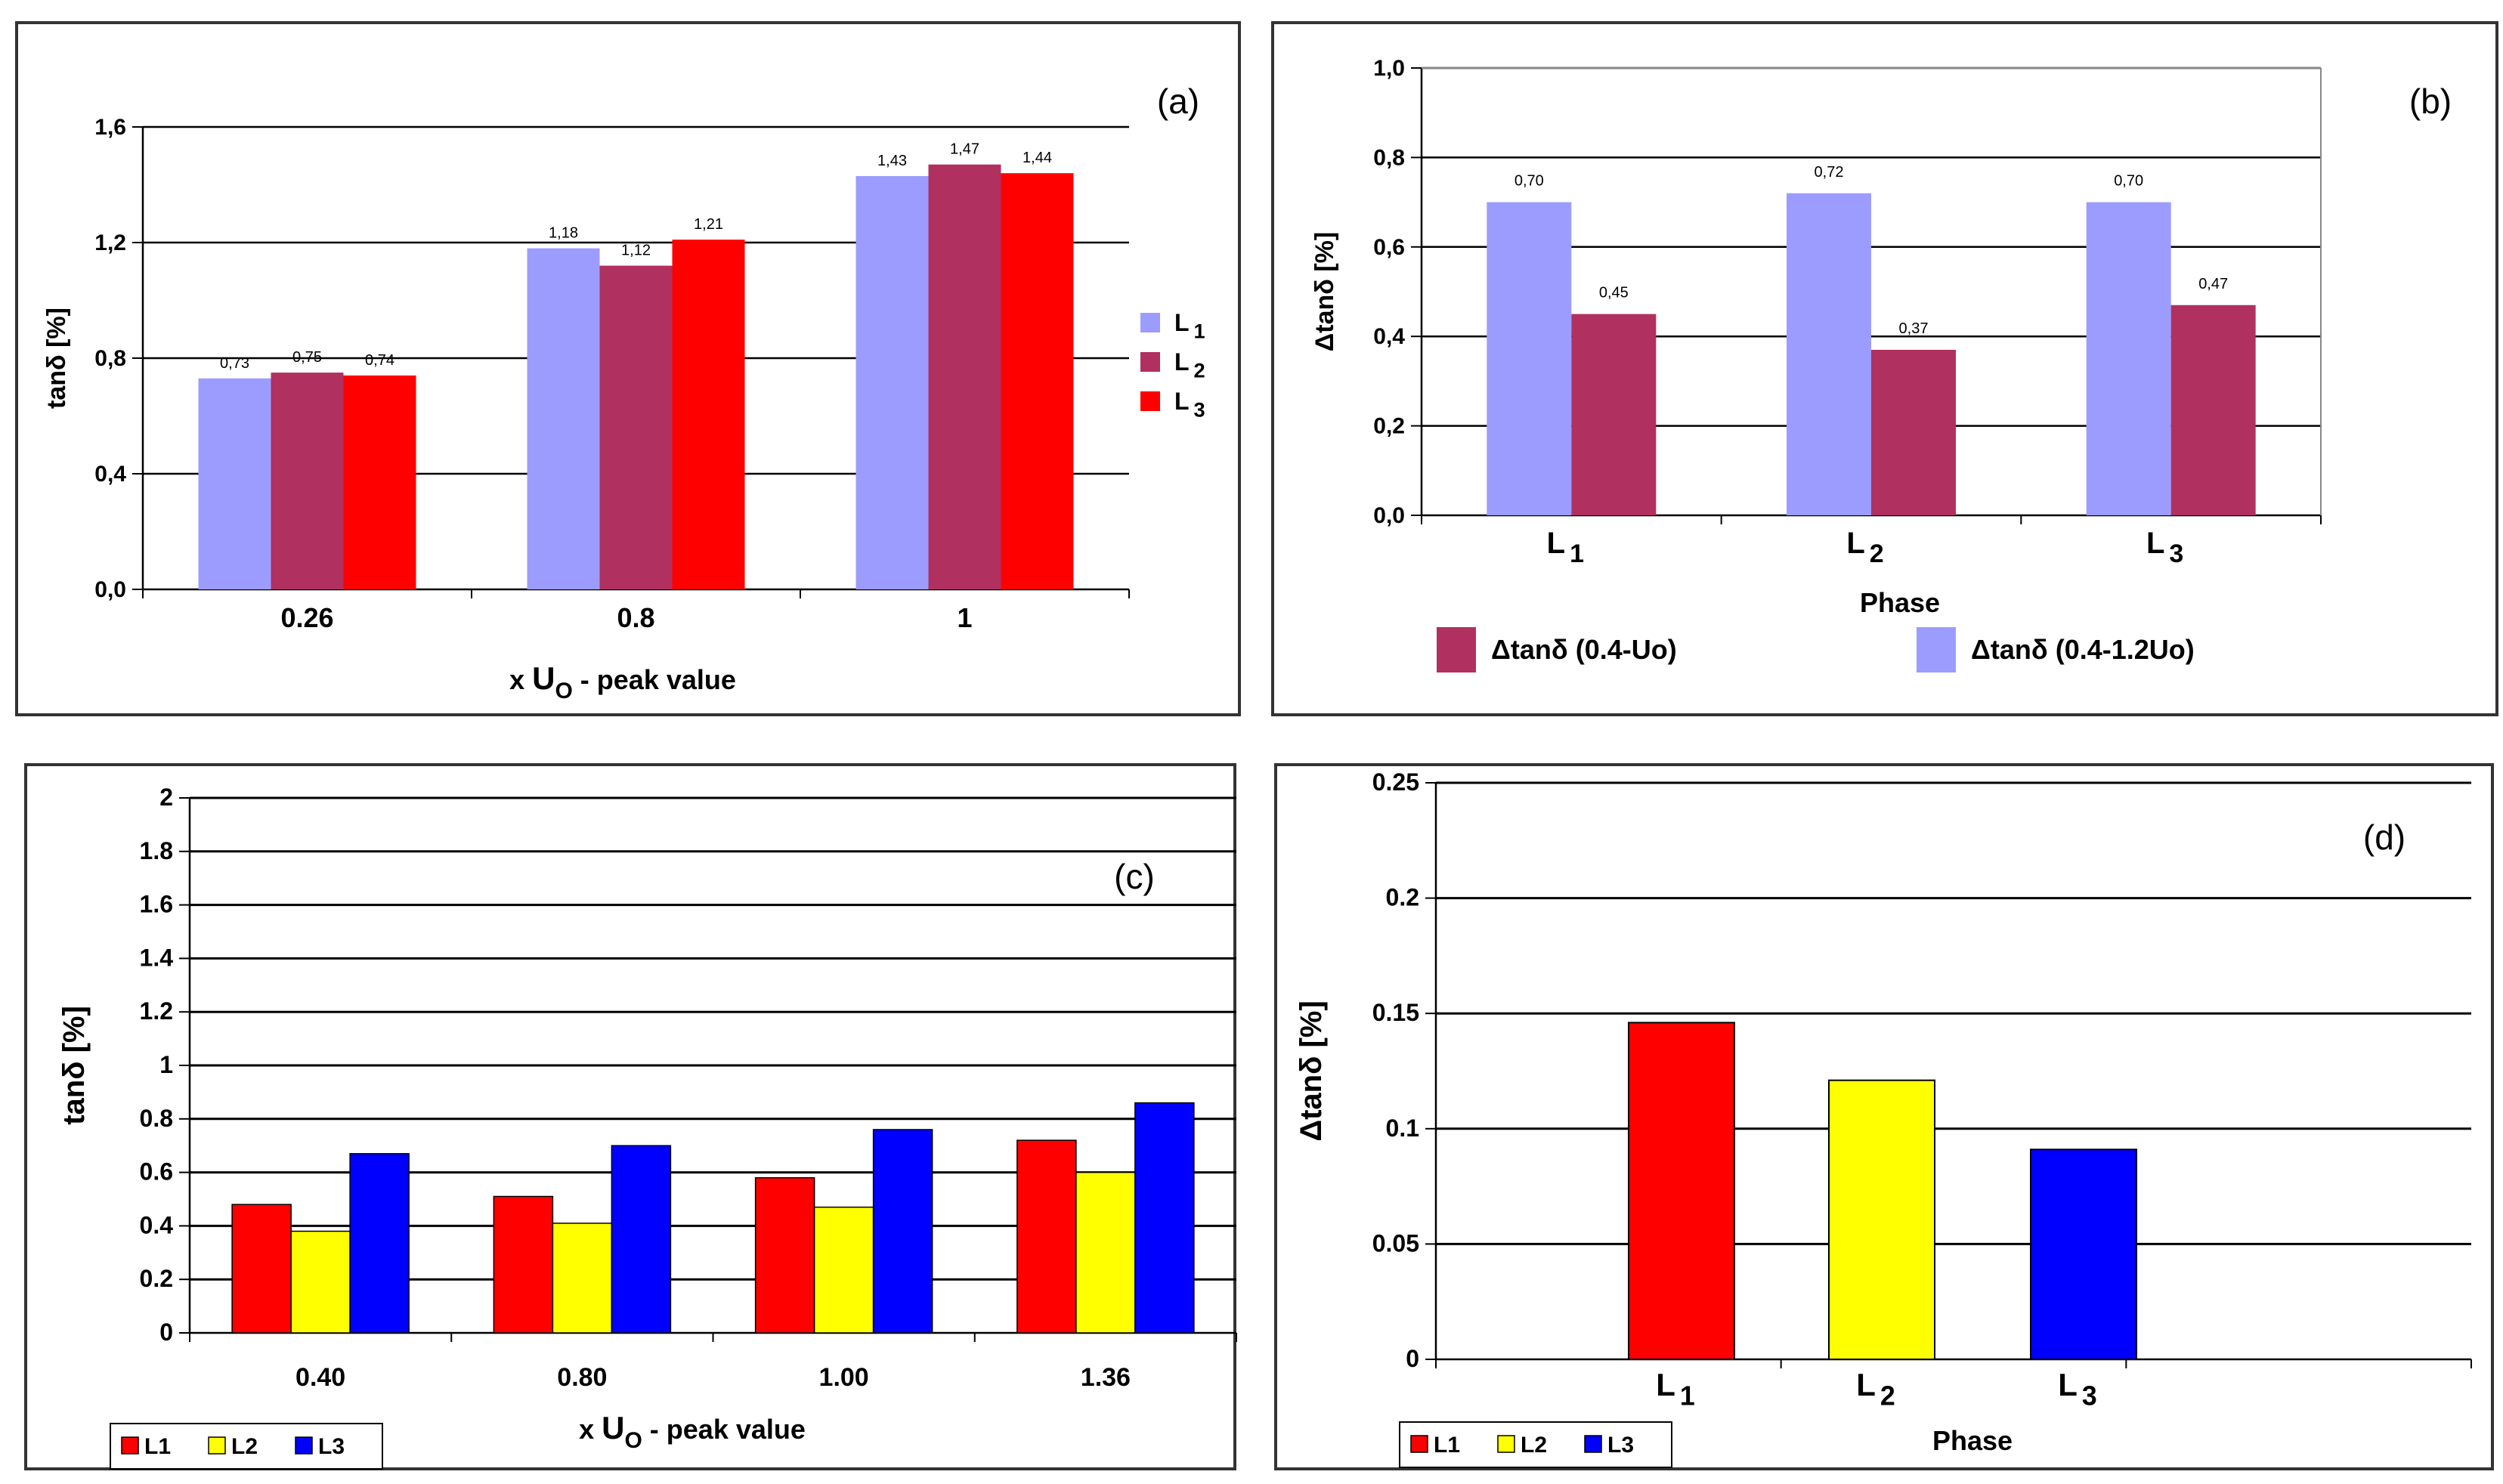 Image resolution: width=2503 pixels, height=1484 pixels. What do you see at coordinates (110, 243) in the screenshot?
I see `y-tick-label: 1,2` at bounding box center [110, 243].